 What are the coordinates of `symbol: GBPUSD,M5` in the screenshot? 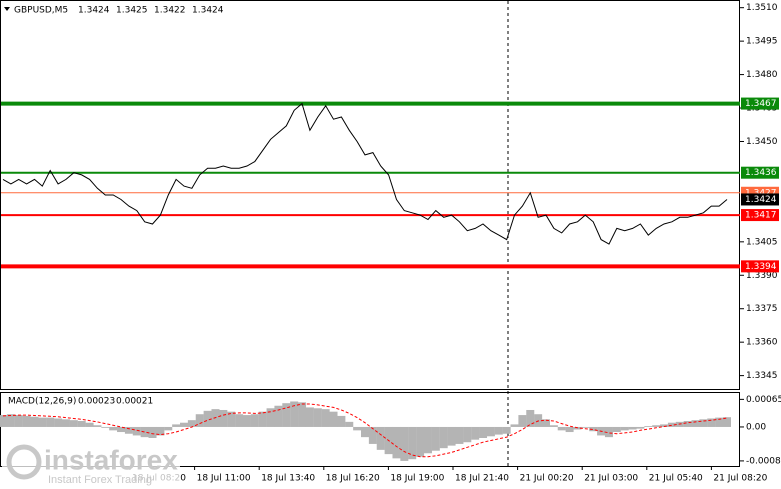 It's located at (41, 11).